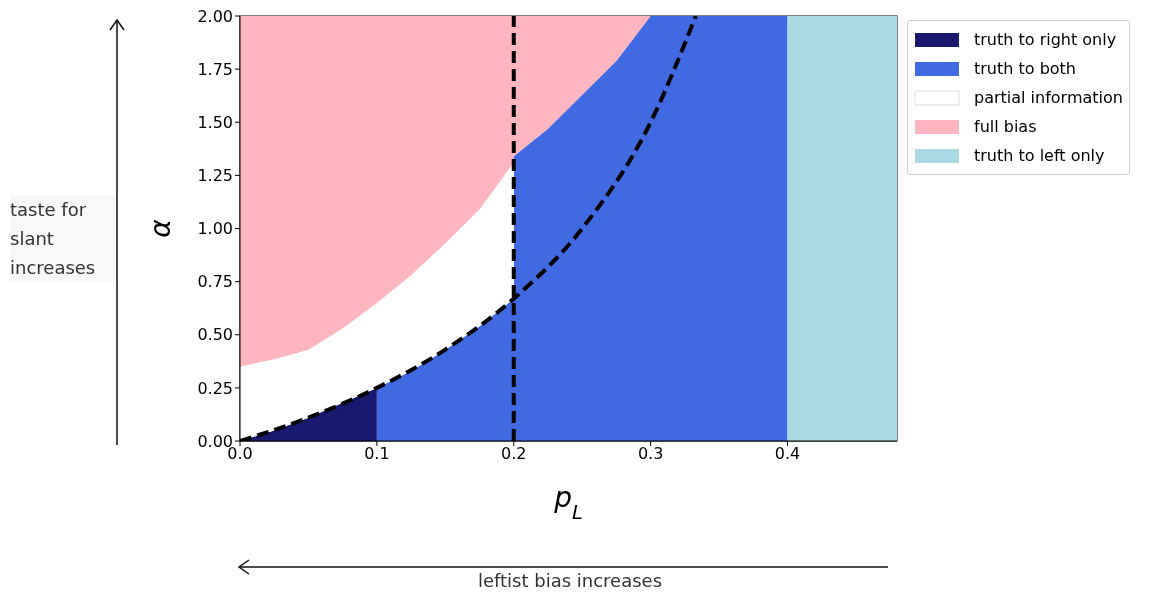 The width and height of the screenshot is (1157, 599). Describe the element at coordinates (568, 502) in the screenshot. I see `x-axis-title: p$_{L}$` at that location.